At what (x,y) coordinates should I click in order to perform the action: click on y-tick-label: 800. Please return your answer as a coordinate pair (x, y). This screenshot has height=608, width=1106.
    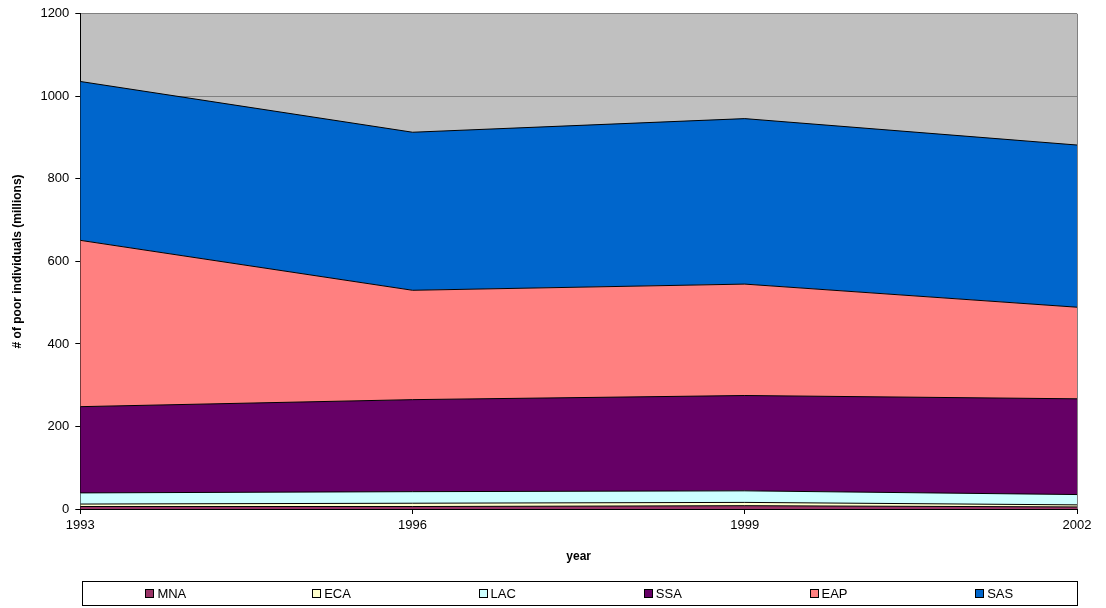
    Looking at the image, I should click on (58, 178).